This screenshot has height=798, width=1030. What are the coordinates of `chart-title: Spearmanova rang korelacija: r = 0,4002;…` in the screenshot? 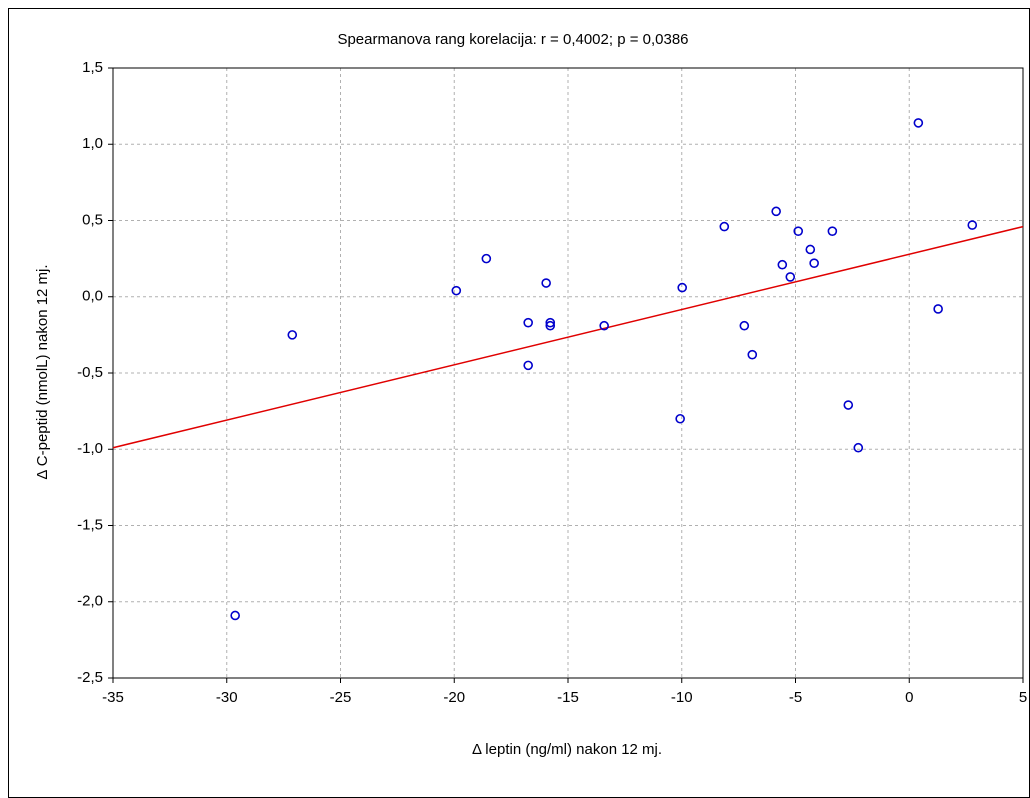 It's located at (512, 39).